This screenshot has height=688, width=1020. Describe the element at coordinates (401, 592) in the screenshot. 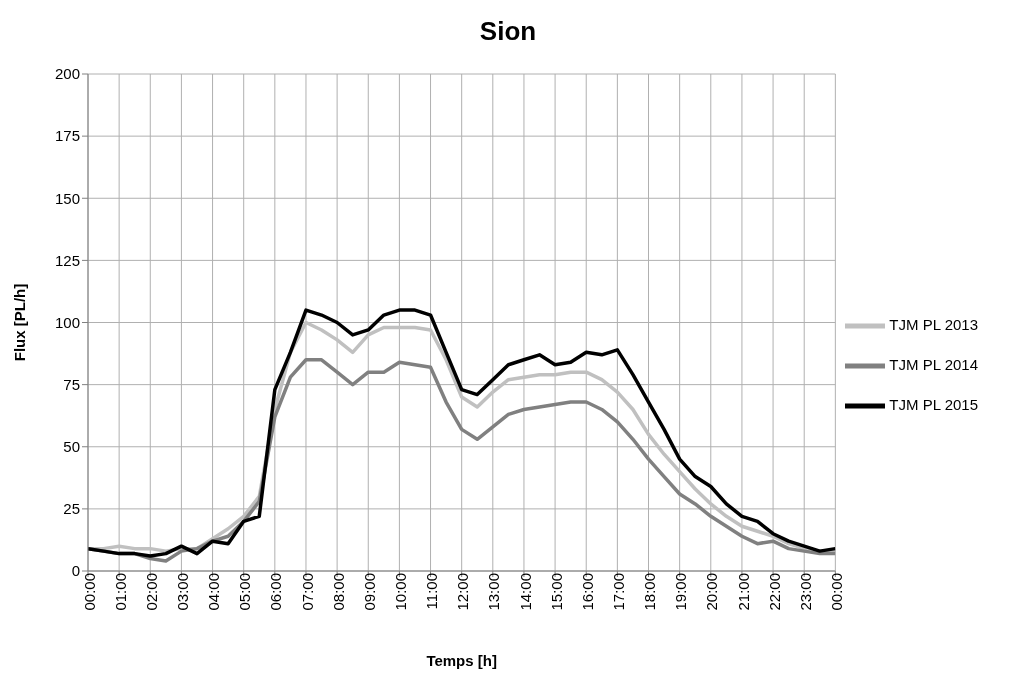

I see `x-tick-label: 10:00` at that location.